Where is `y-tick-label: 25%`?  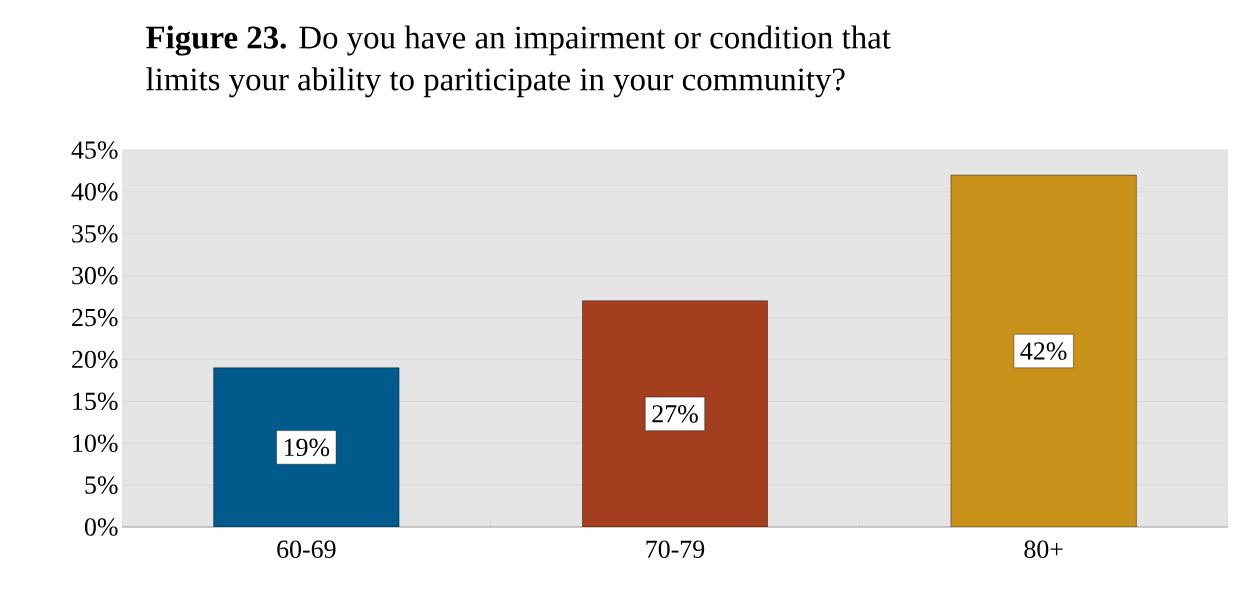
y-tick-label: 25% is located at coordinates (95, 317).